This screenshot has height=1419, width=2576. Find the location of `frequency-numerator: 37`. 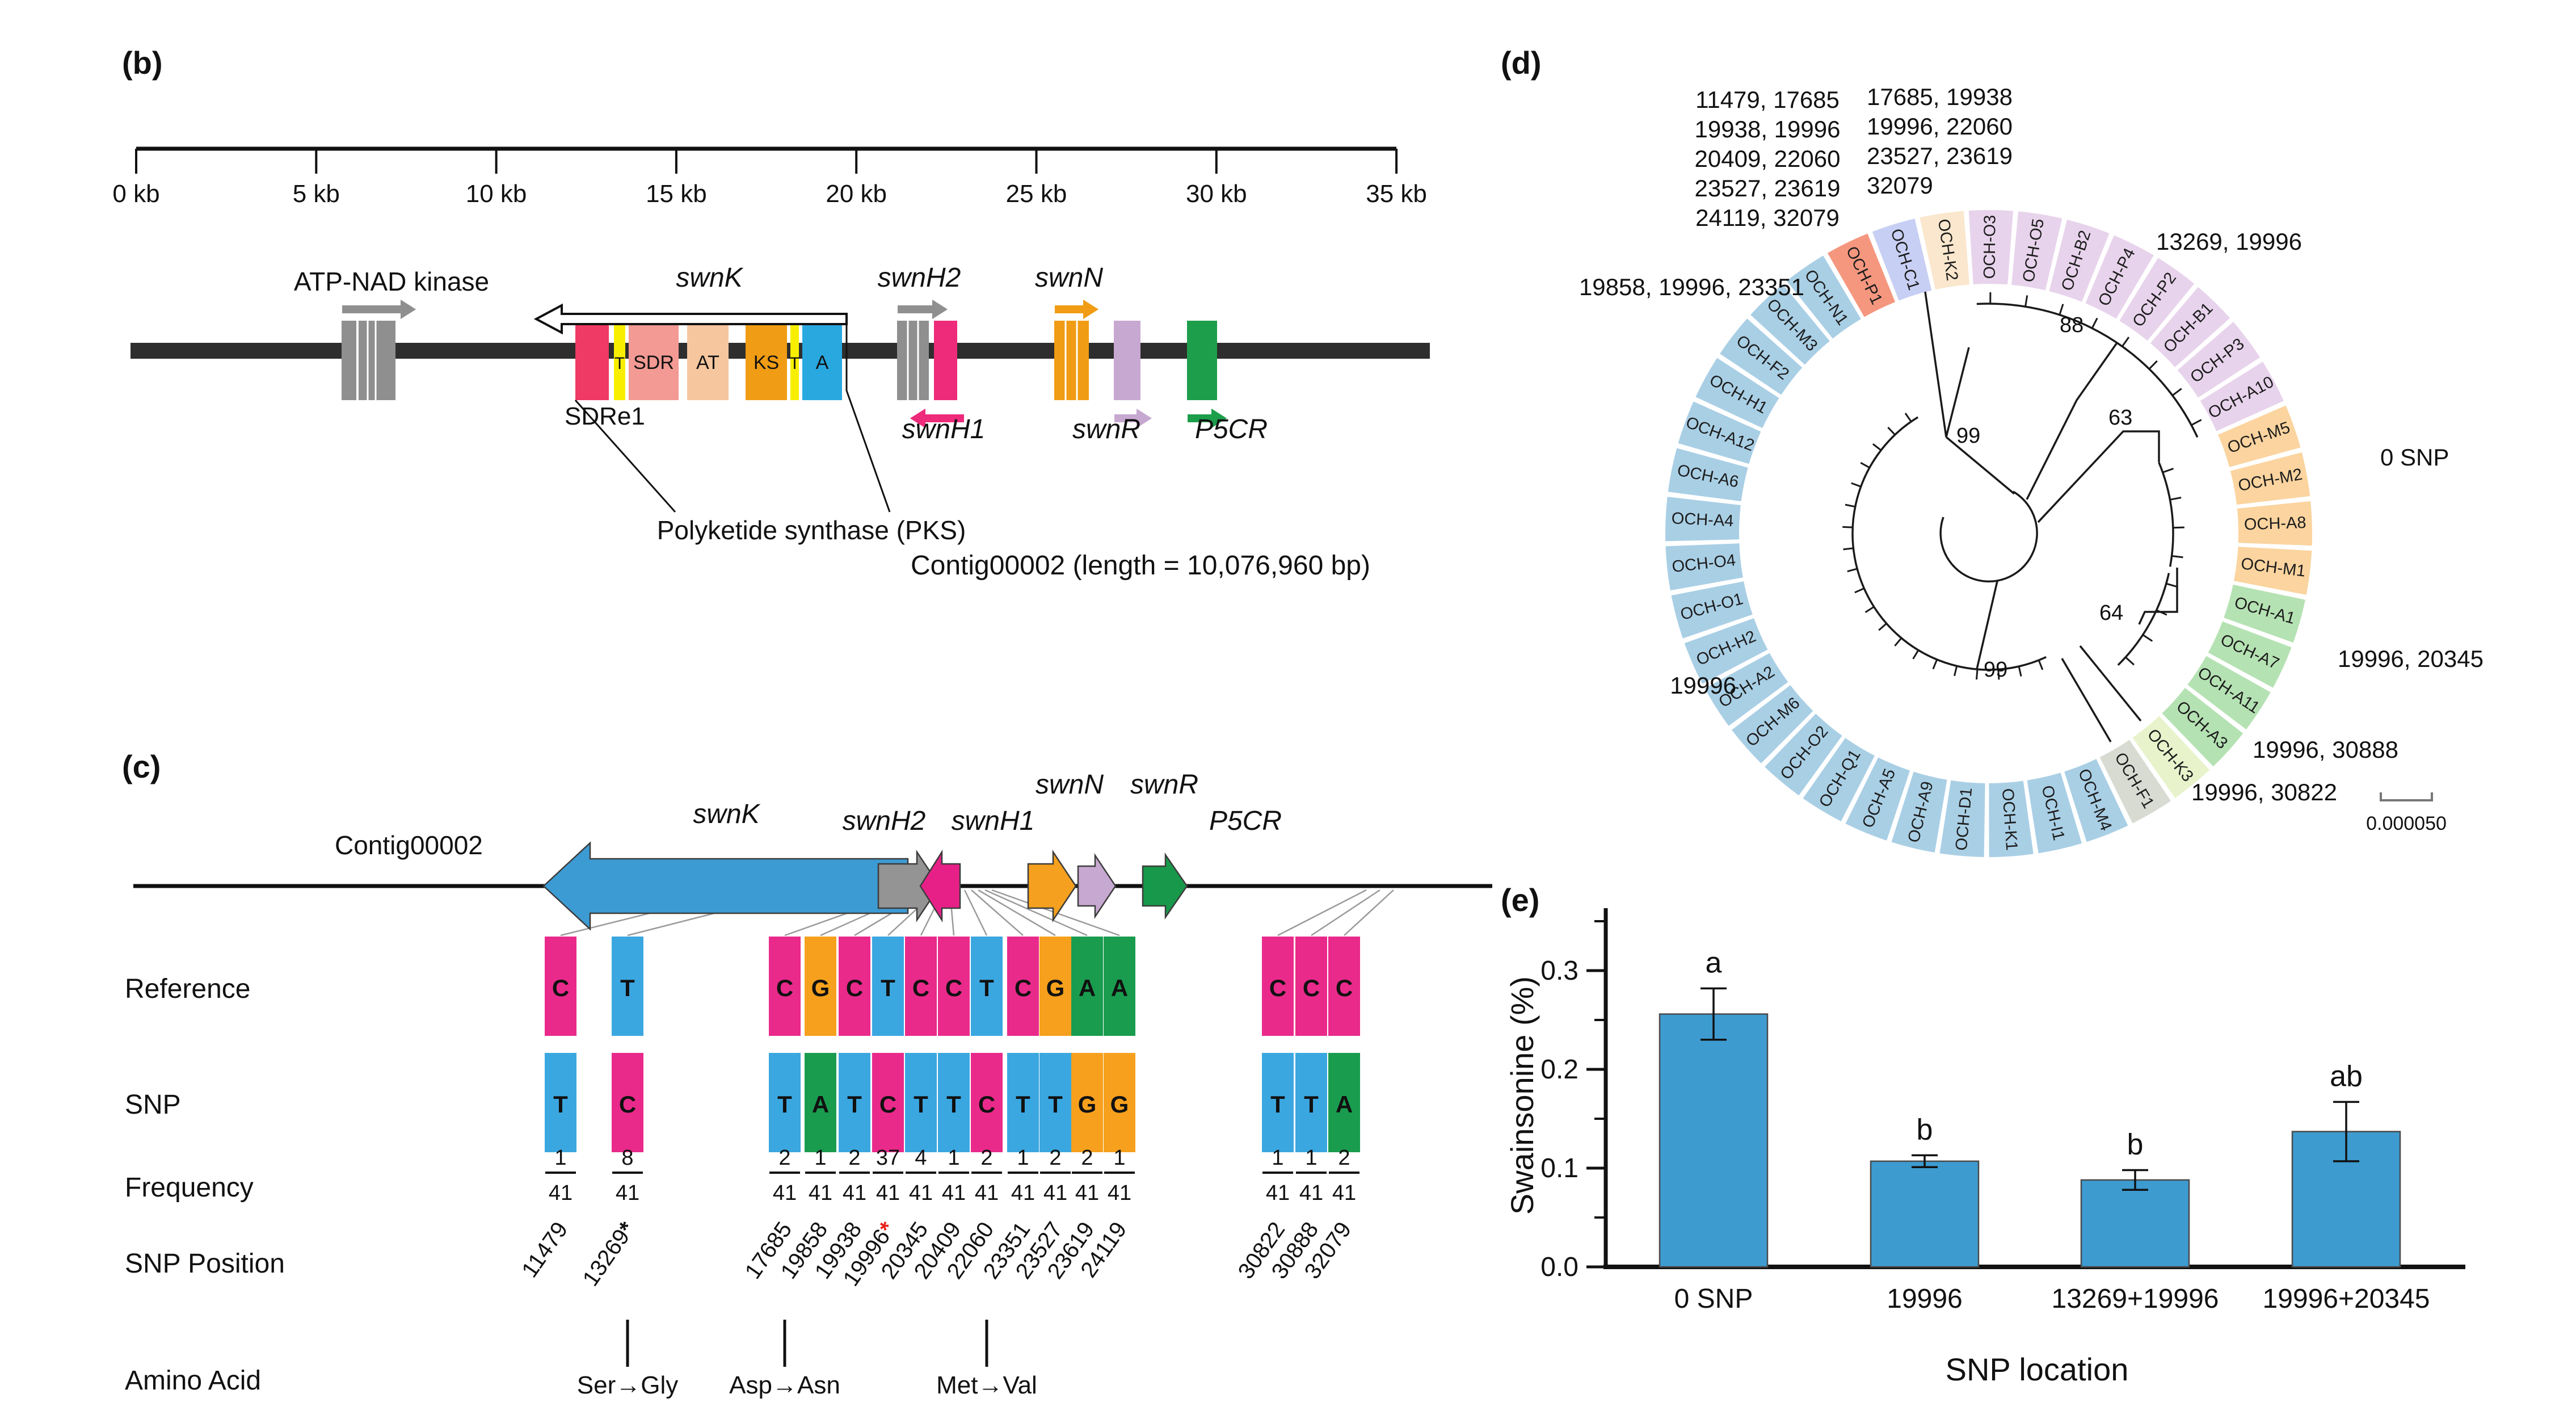

frequency-numerator: 37 is located at coordinates (888, 1158).